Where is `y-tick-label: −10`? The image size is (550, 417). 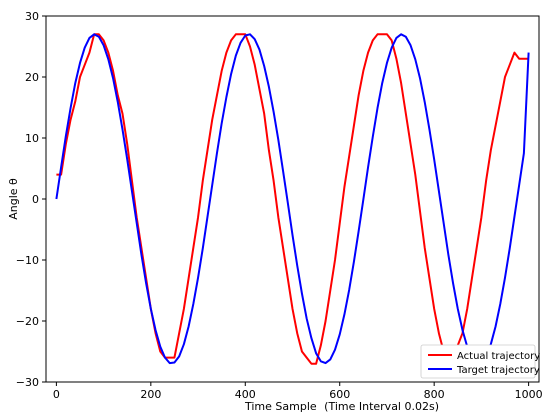
y-tick-label: −10 is located at coordinates (27, 260).